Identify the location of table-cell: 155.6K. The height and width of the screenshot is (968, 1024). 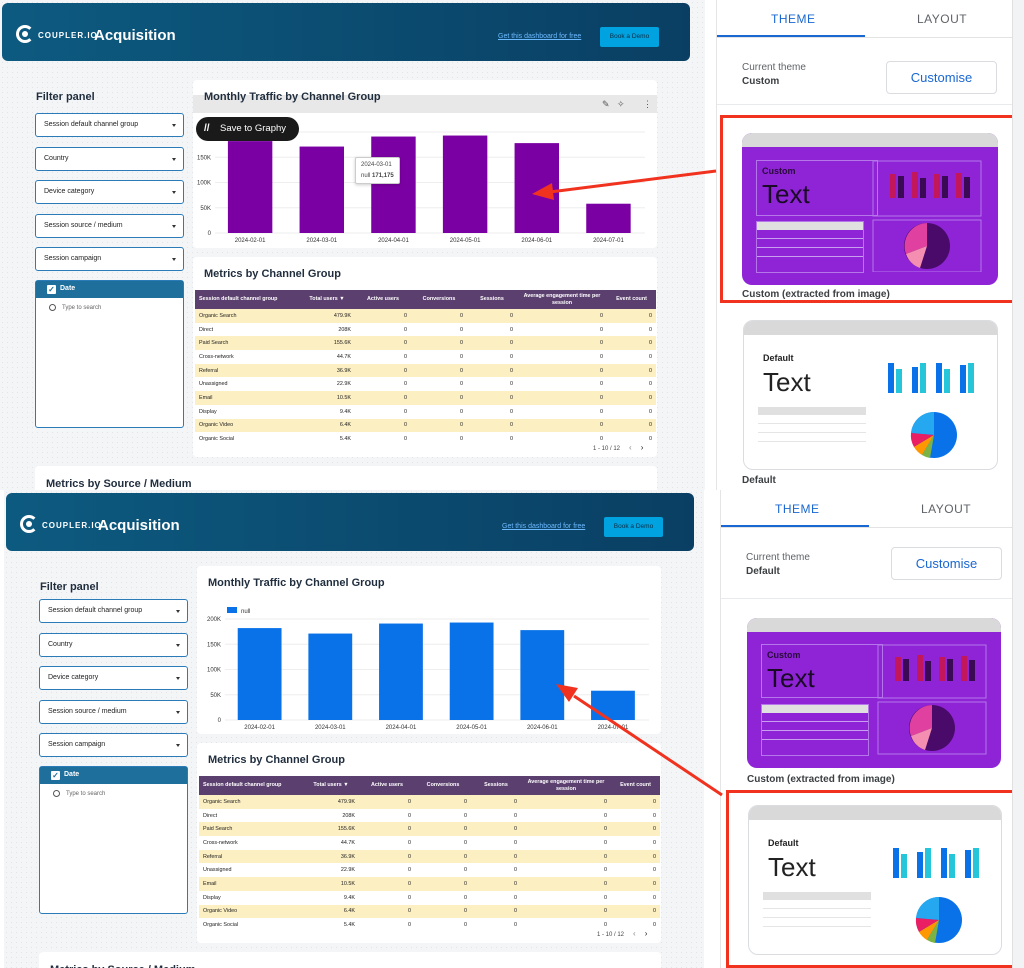
(327, 343).